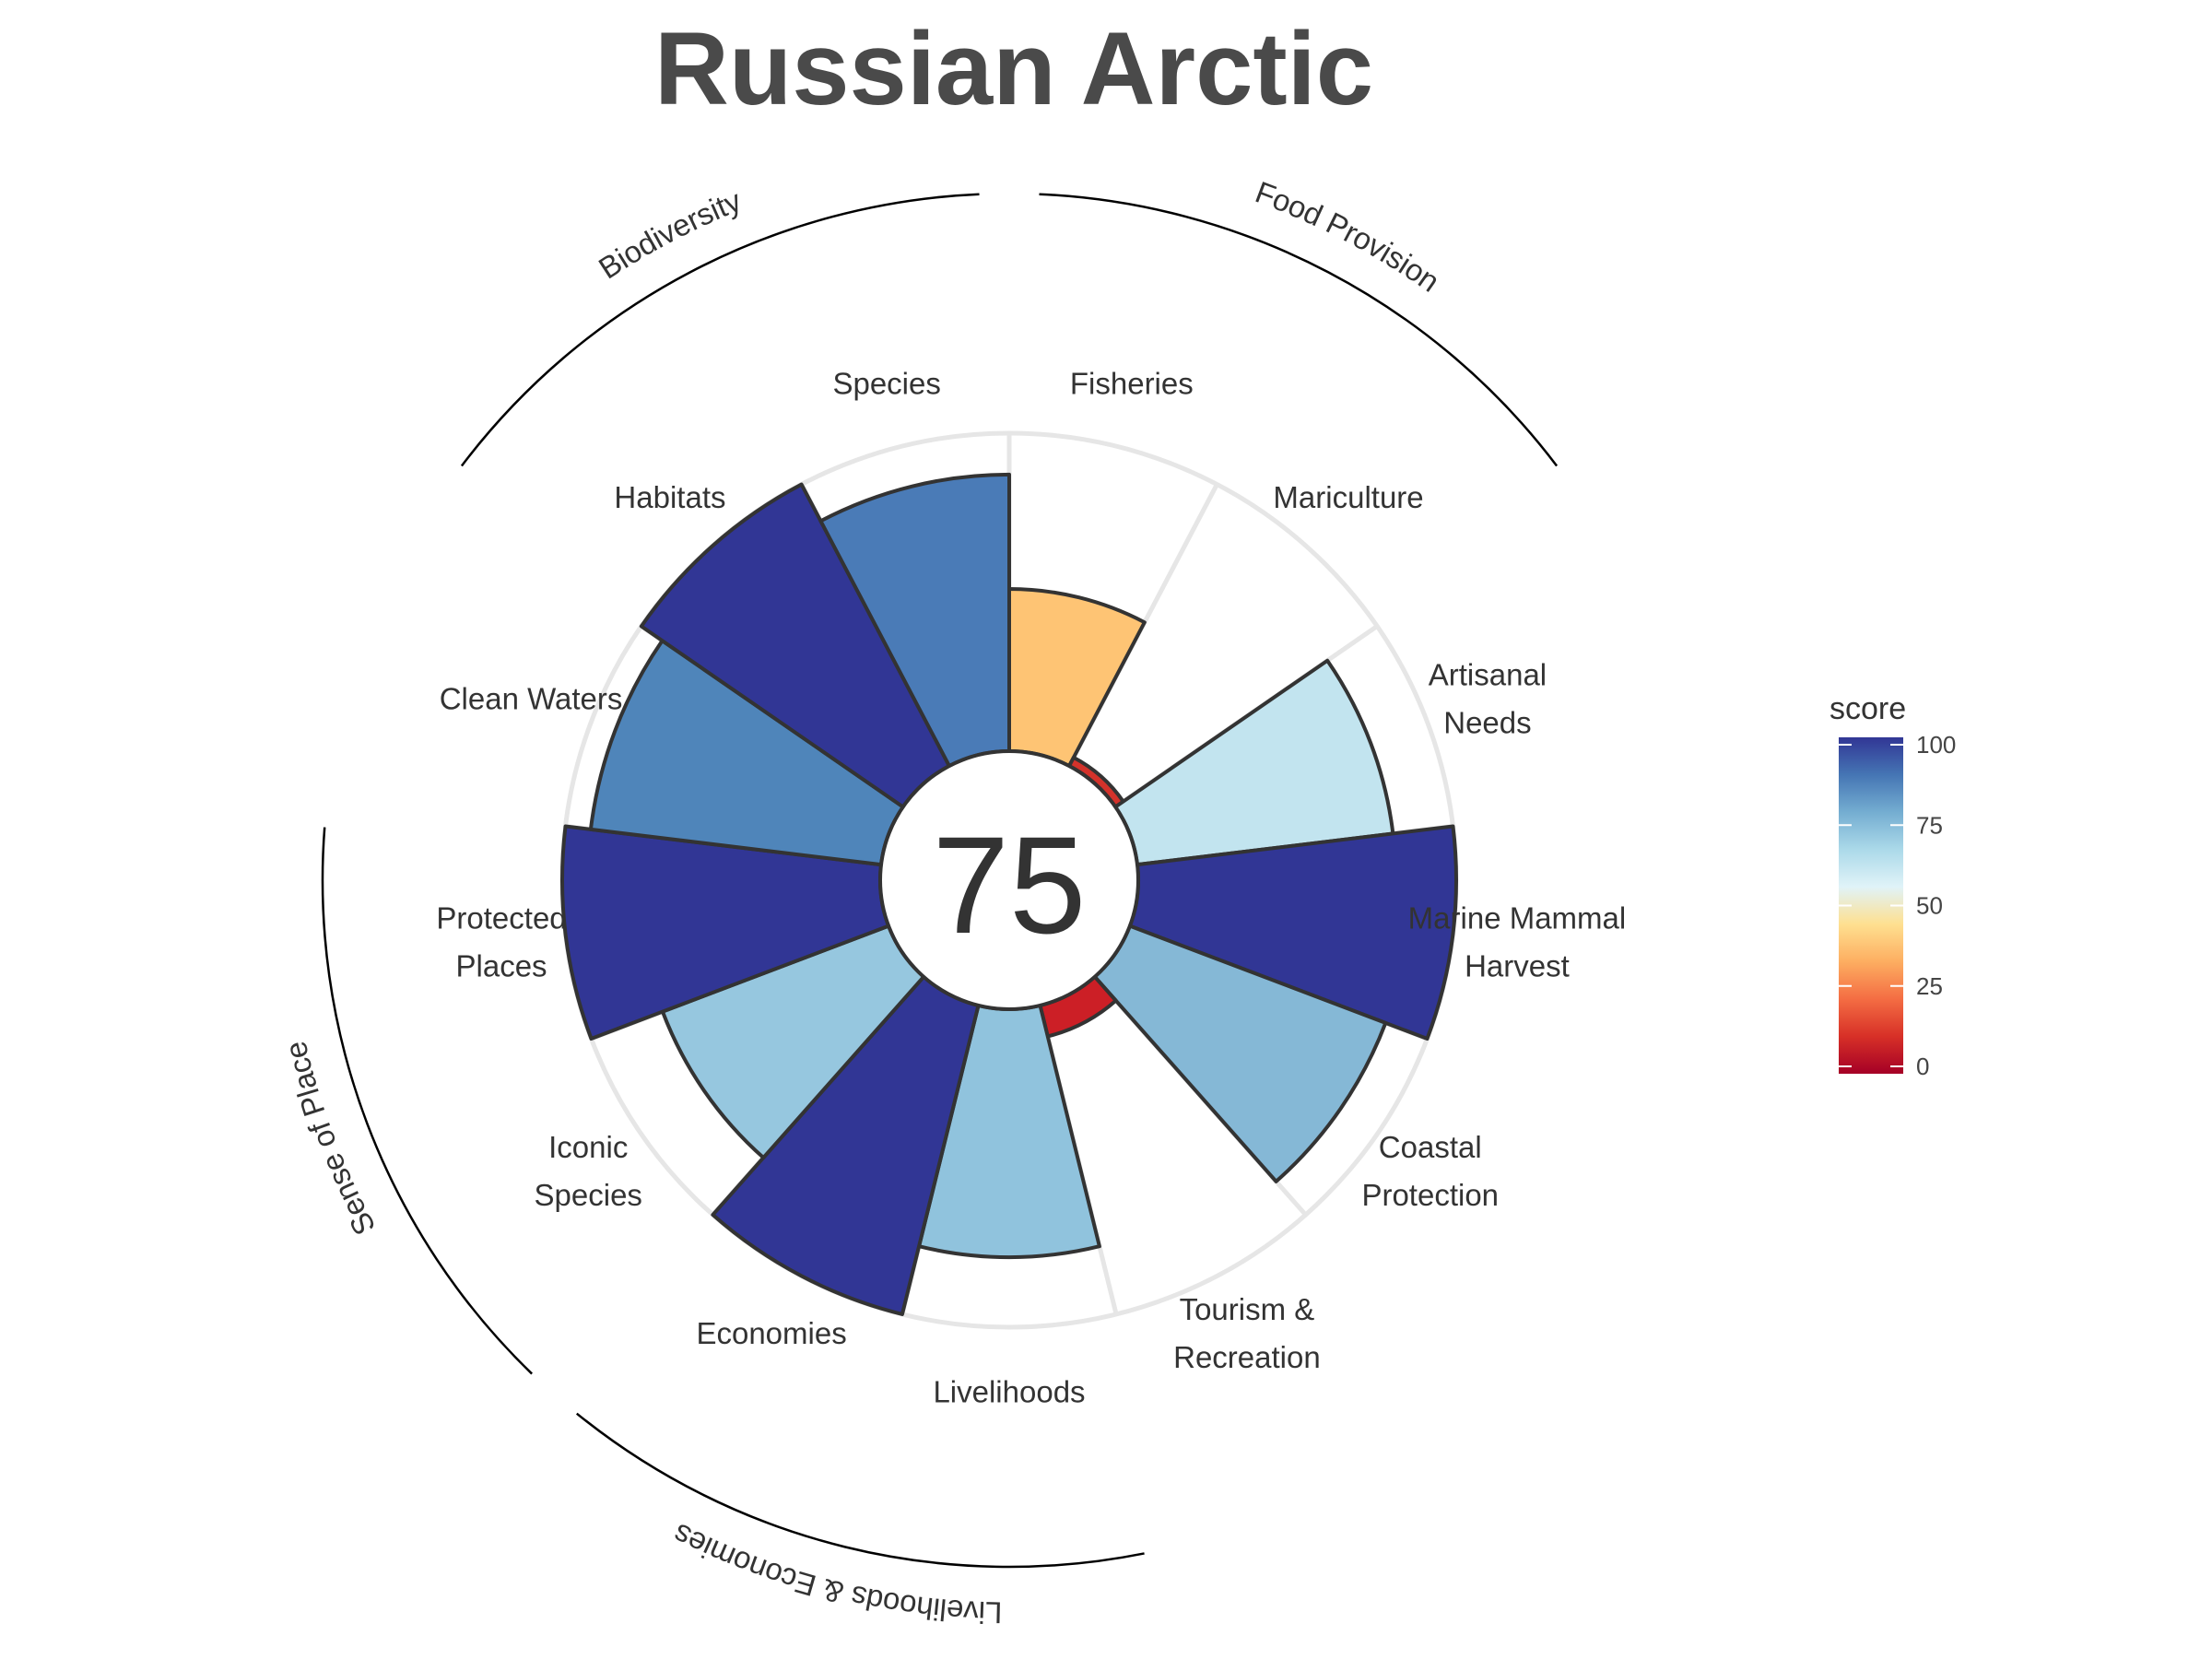  I want to click on legend-tick-label: 0, so click(1922, 1066).